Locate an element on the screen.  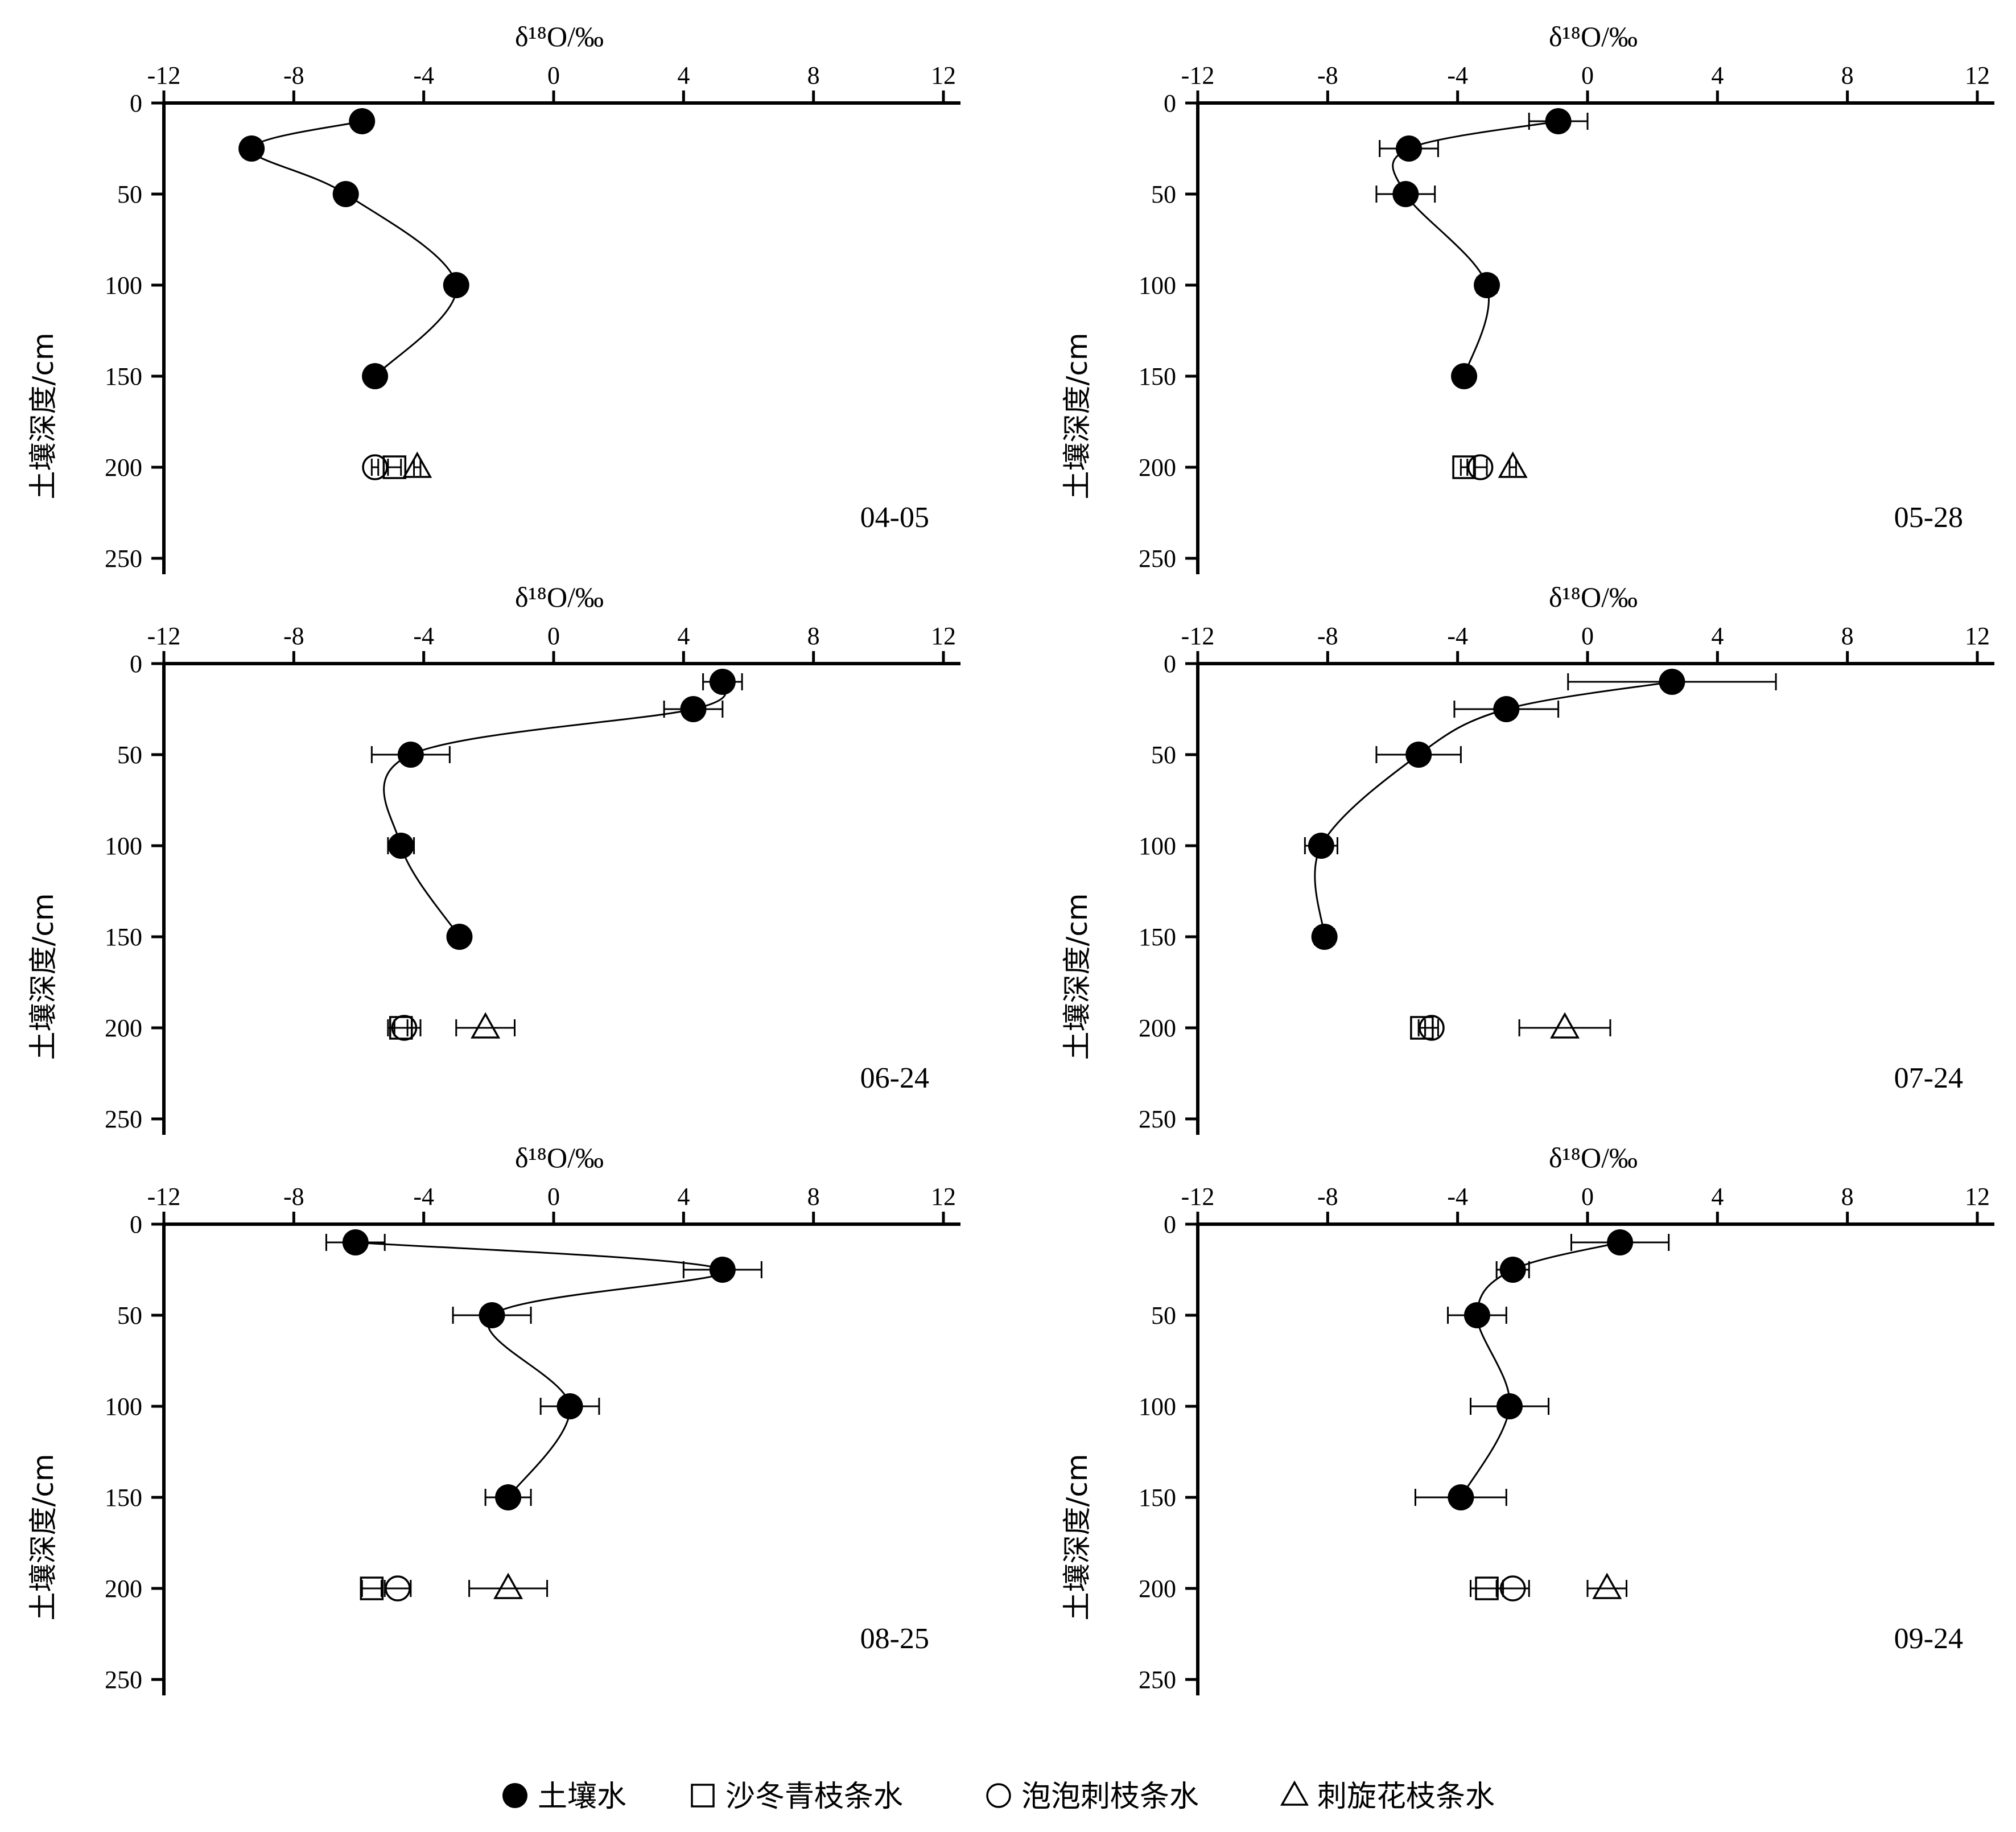
legend-label: 沙冬青枝条水 is located at coordinates (814, 1797).